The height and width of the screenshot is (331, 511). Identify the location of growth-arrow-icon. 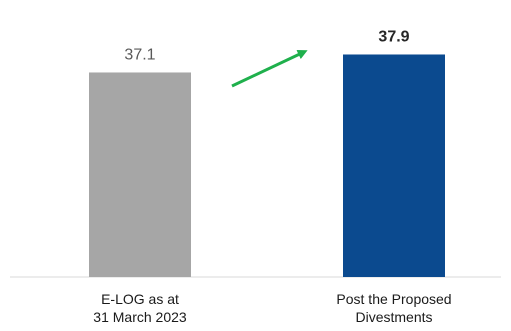
(269, 69).